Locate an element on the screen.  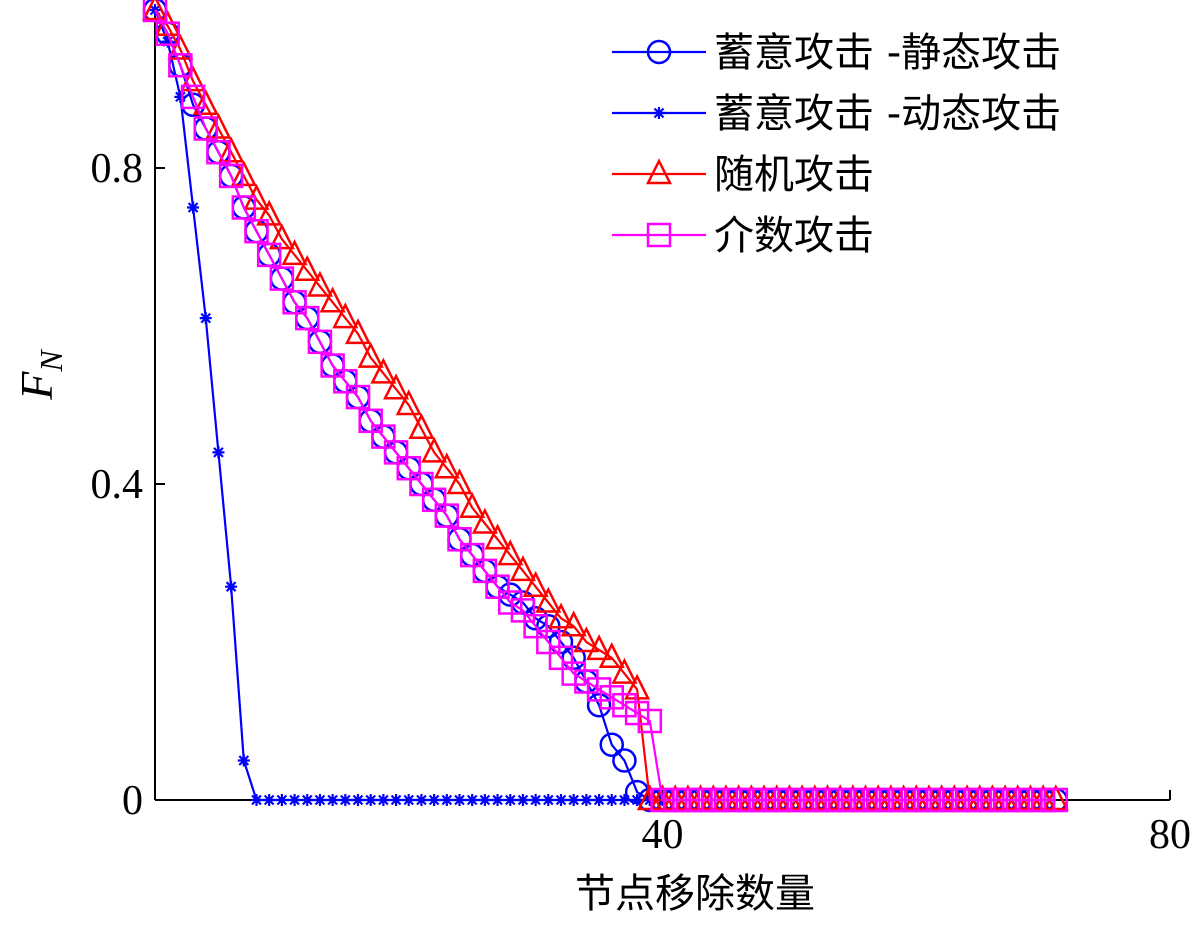
y-tick-label: 0.8 is located at coordinates (117, 169).